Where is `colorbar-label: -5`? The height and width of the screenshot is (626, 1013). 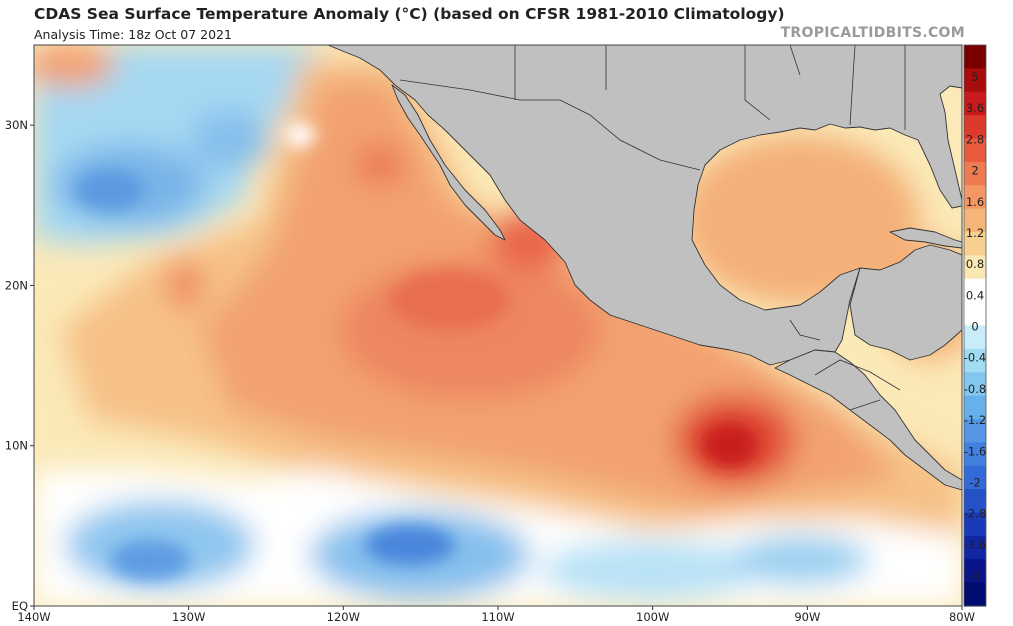 colorbar-label: -5 is located at coordinates (974, 576).